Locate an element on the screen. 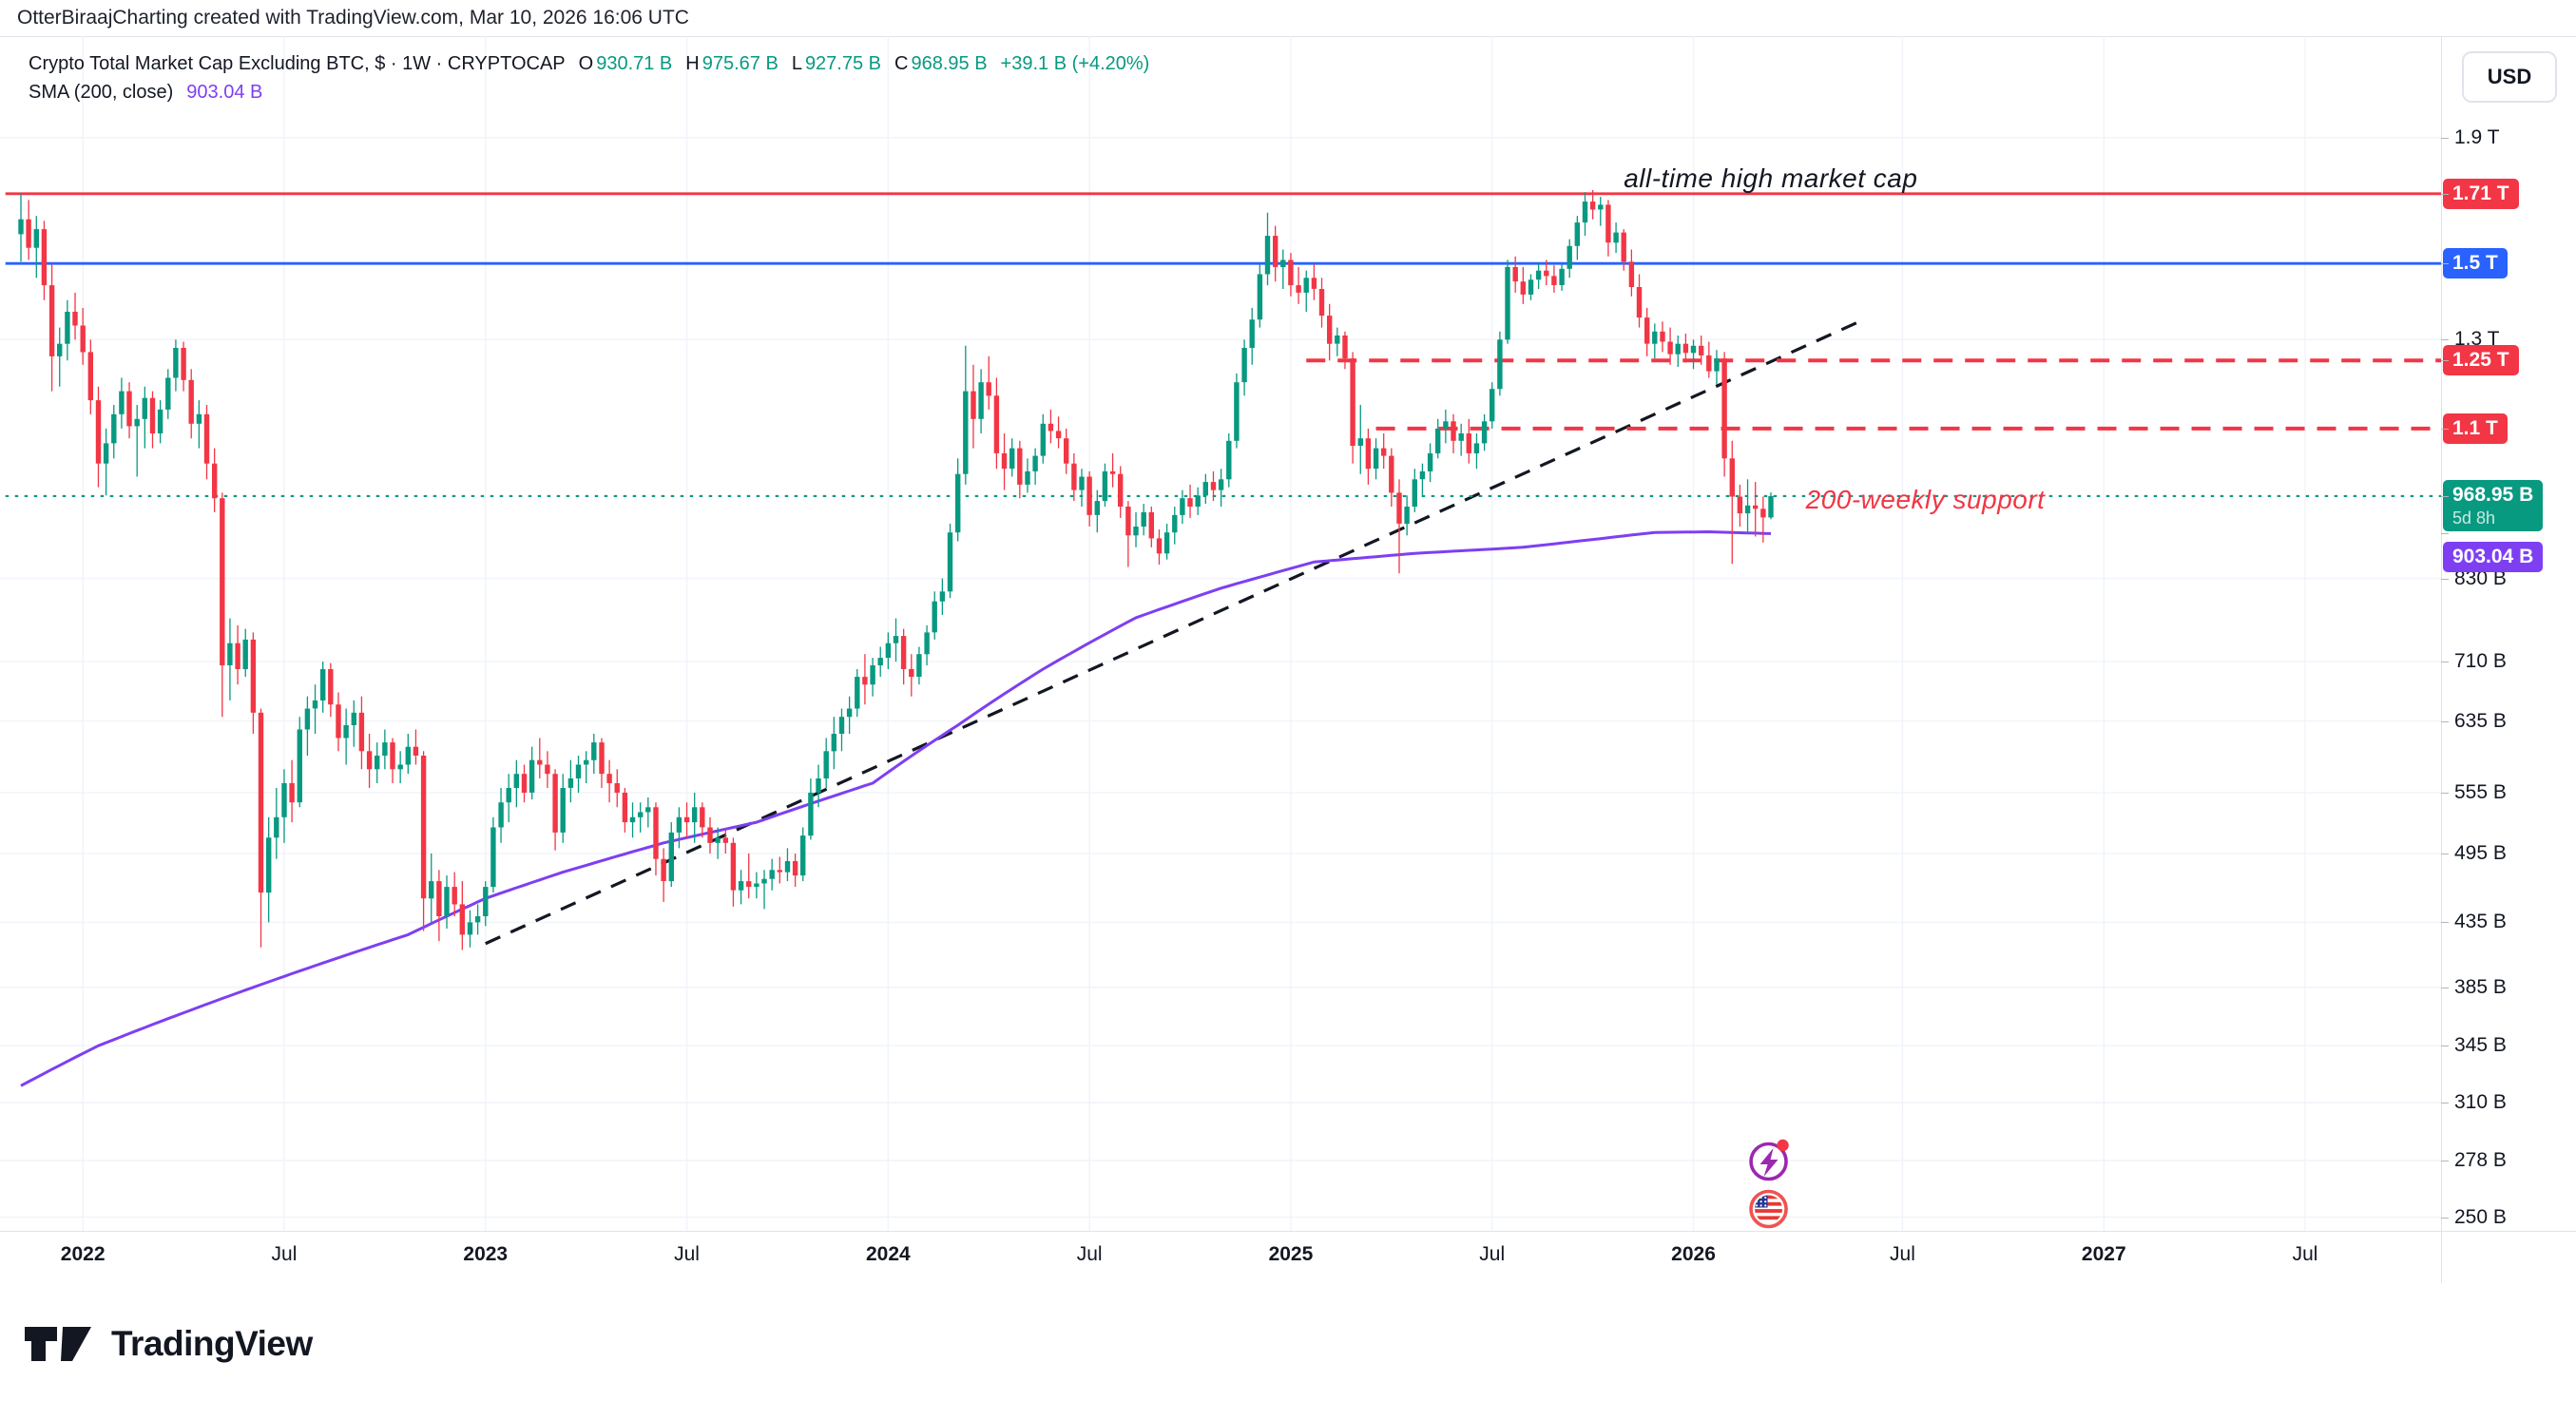 This screenshot has width=2576, height=1401. ohlc-open: O 930.71 B is located at coordinates (625, 64).